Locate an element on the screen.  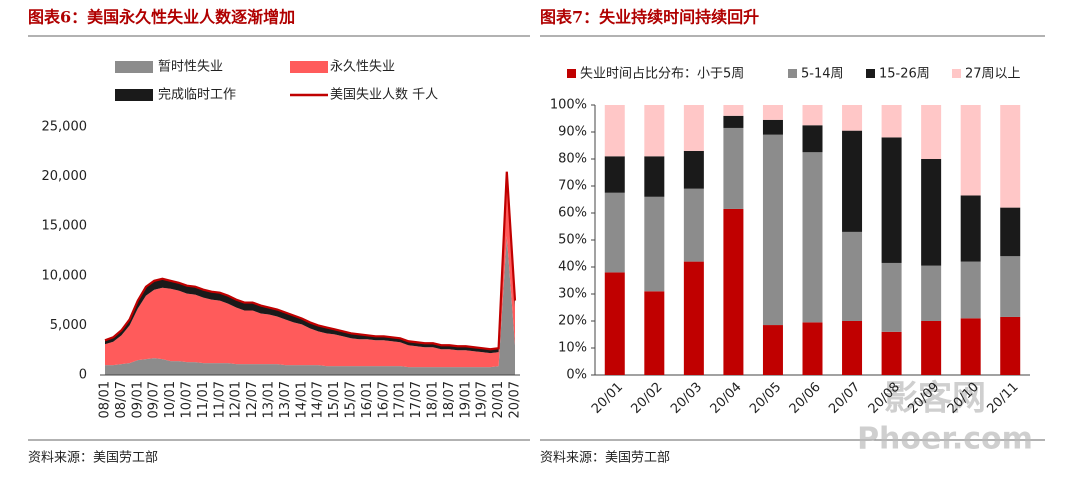
x-tick-label: 09/01 is located at coordinates (137, 399).